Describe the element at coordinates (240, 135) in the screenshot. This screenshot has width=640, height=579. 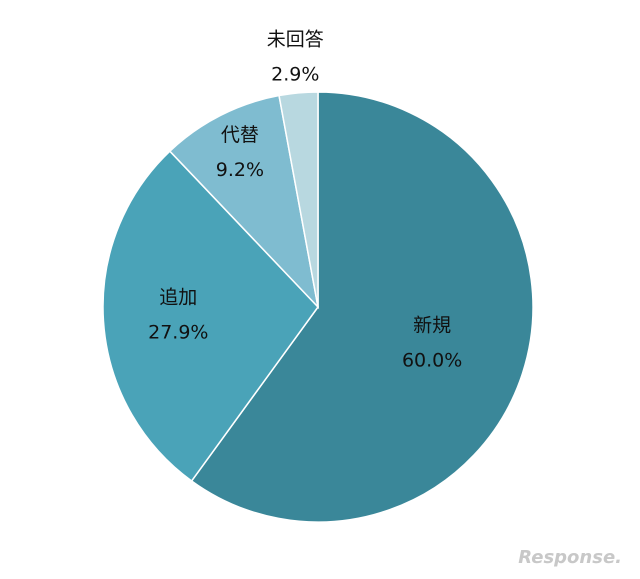
I see `slice-name: 代替` at that location.